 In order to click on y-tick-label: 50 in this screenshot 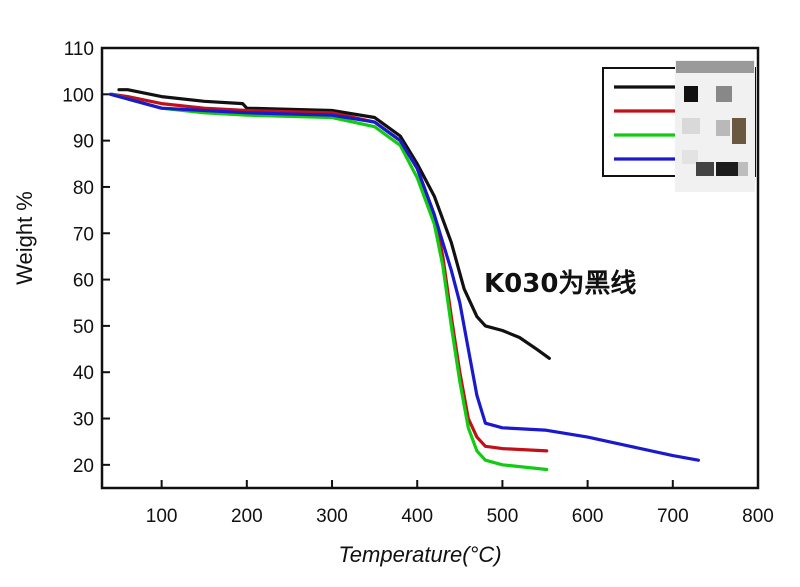, I will do `click(83, 327)`.